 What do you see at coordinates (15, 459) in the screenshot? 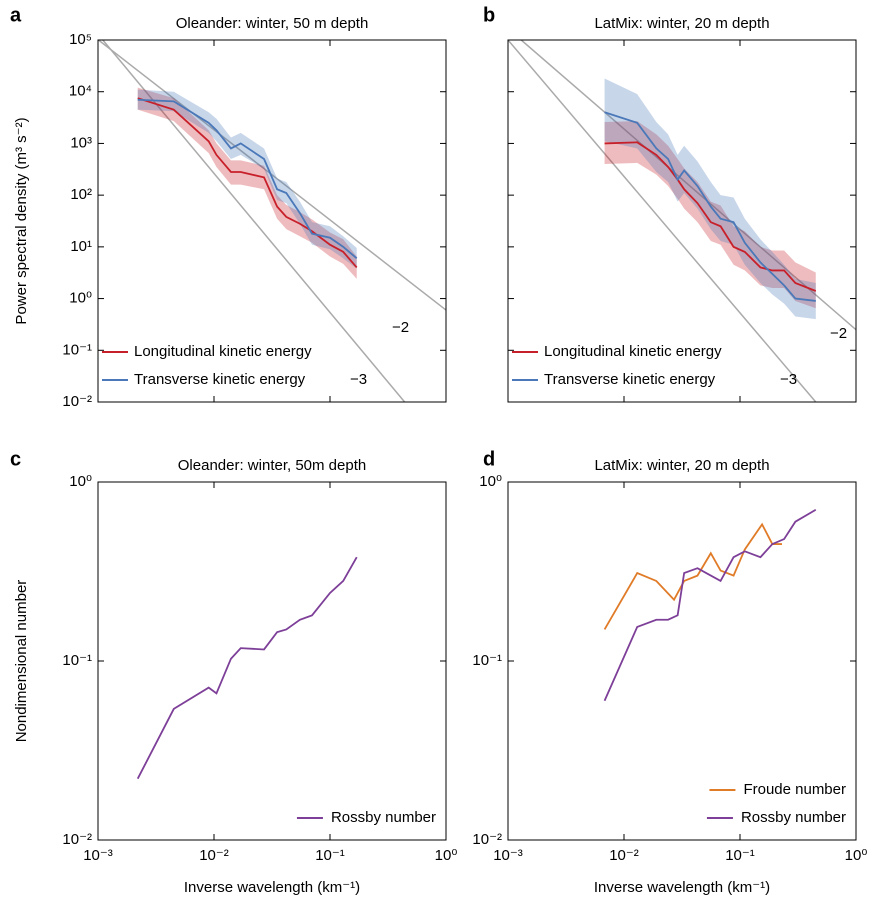
I see `panel-label: c` at bounding box center [15, 459].